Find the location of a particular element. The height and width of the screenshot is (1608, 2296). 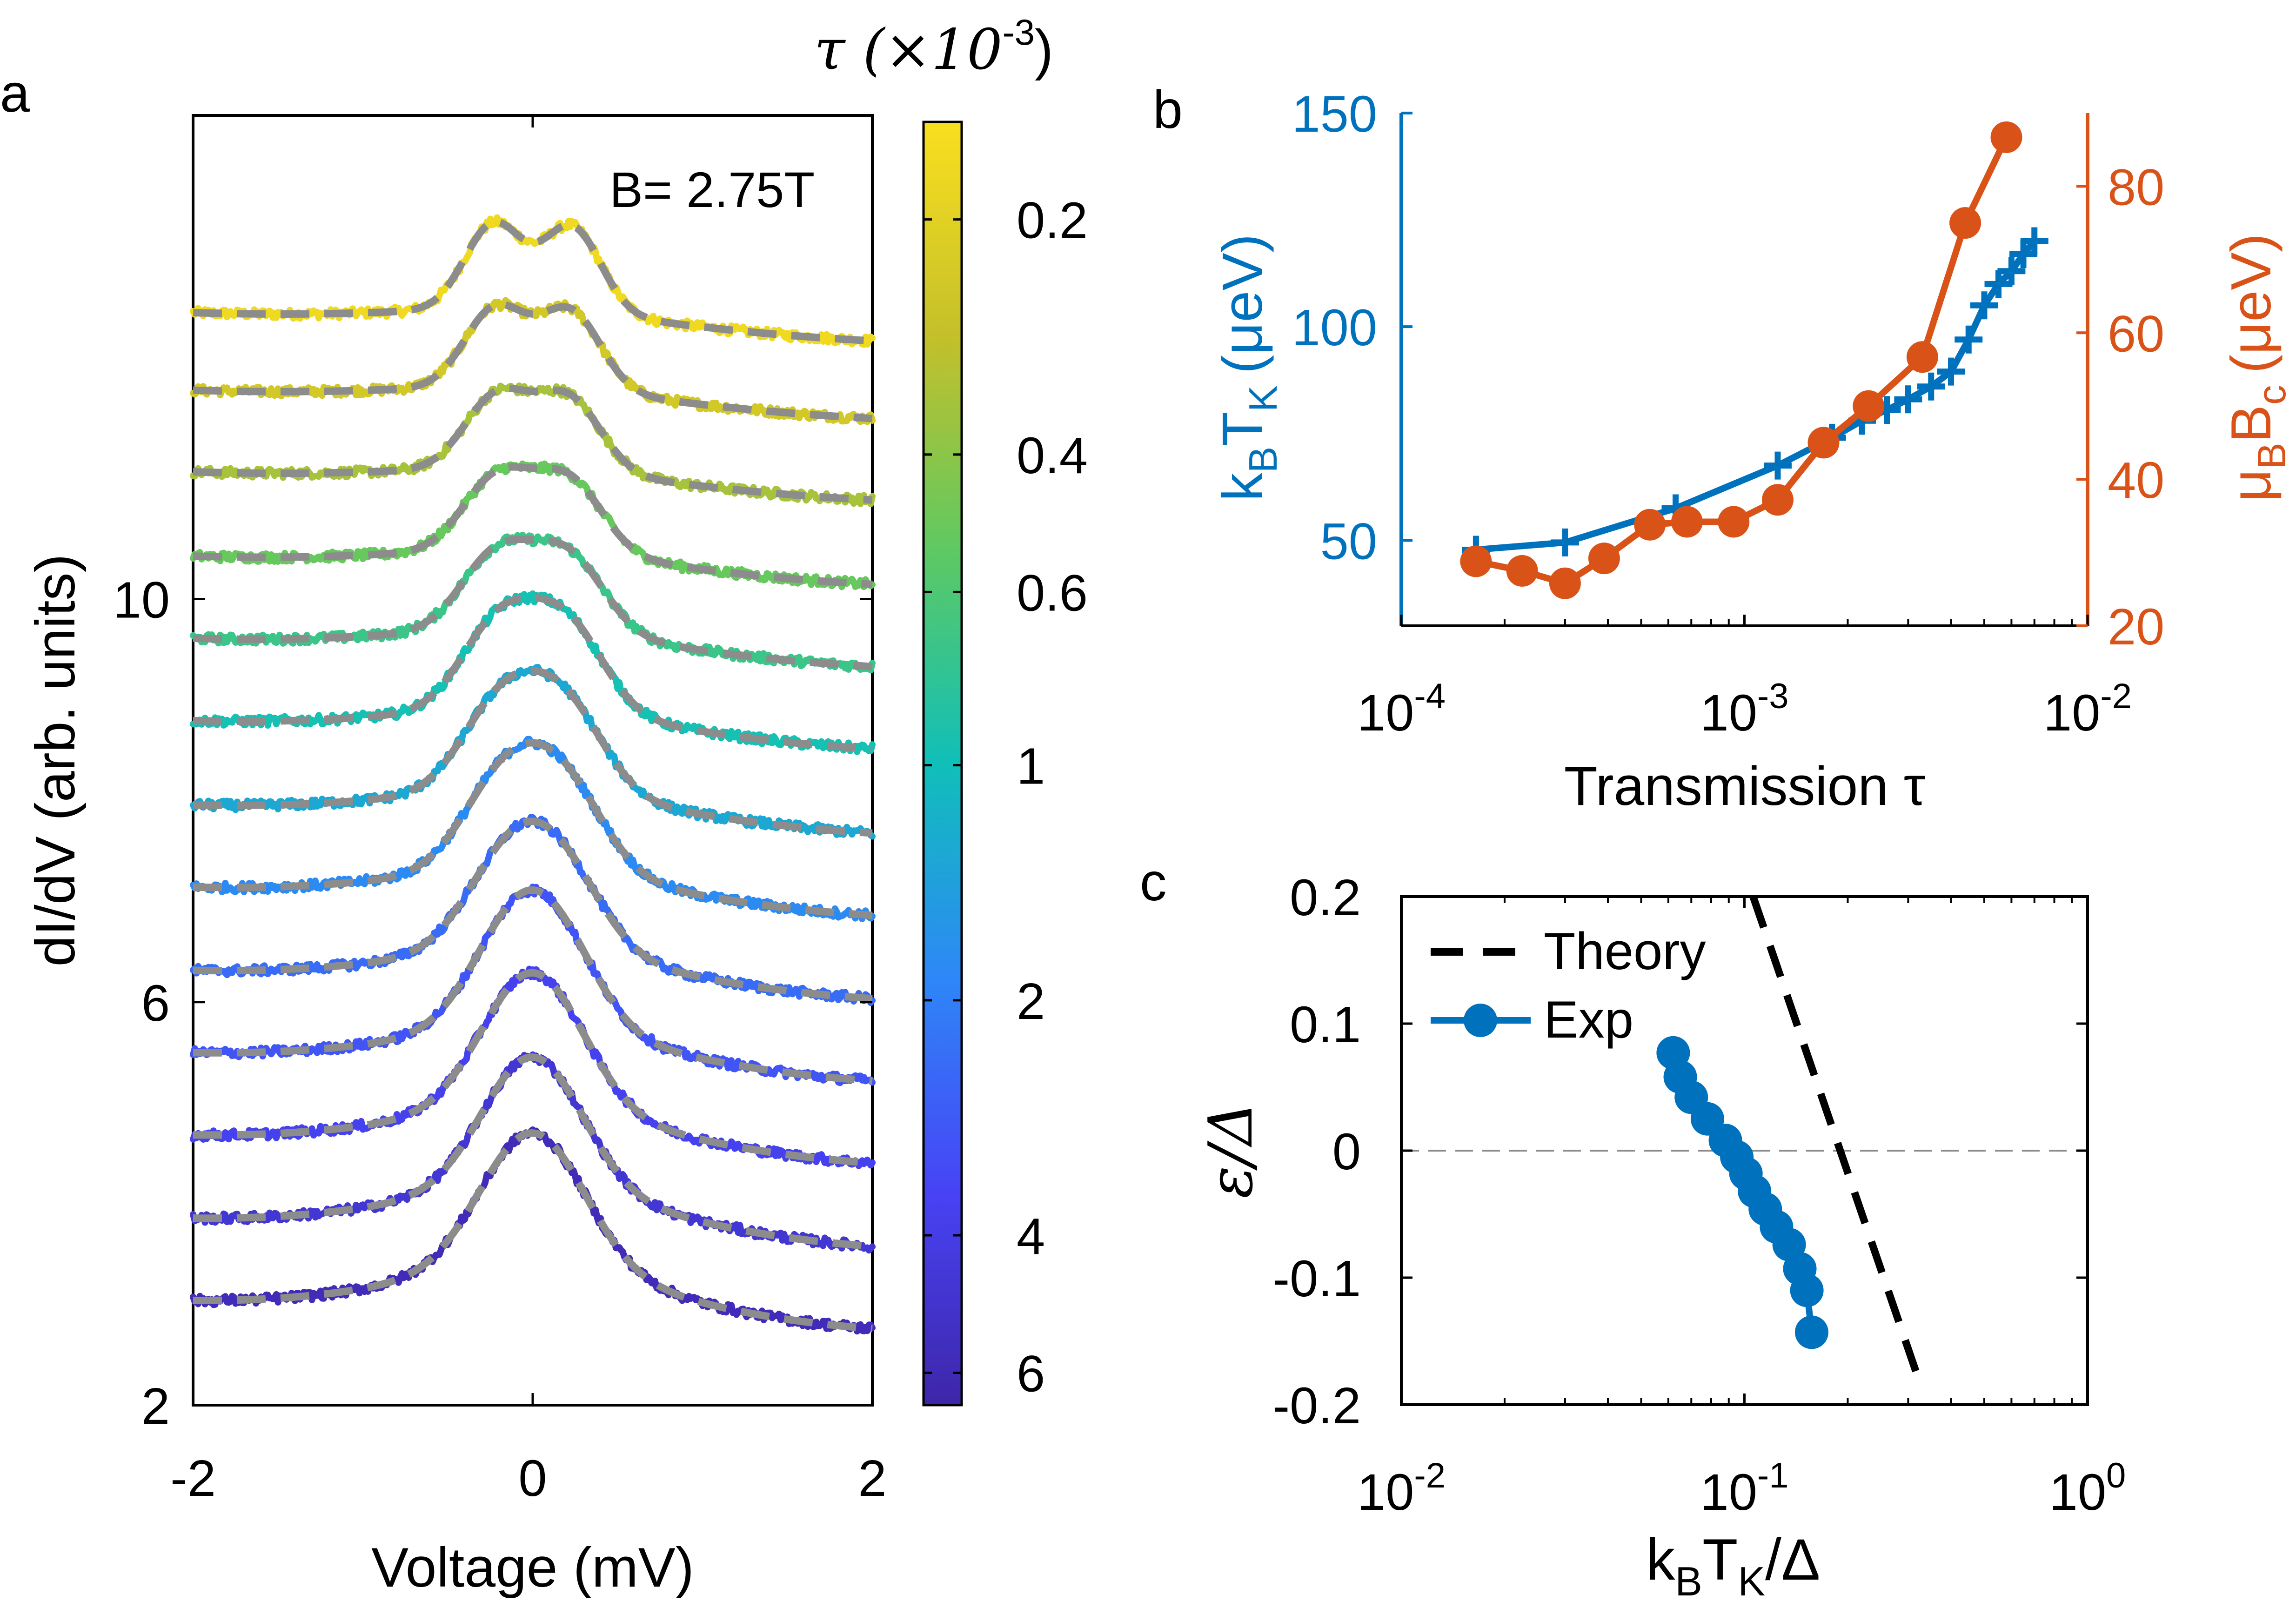

colorbar-tick-label: 0.4 is located at coordinates (1052, 455).